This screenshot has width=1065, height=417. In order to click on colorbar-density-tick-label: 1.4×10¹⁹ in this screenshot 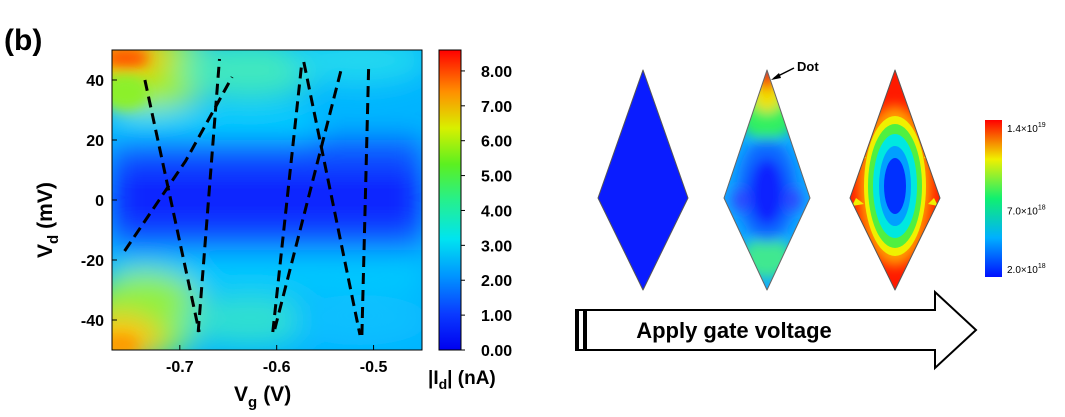, I will do `click(1026, 128)`.